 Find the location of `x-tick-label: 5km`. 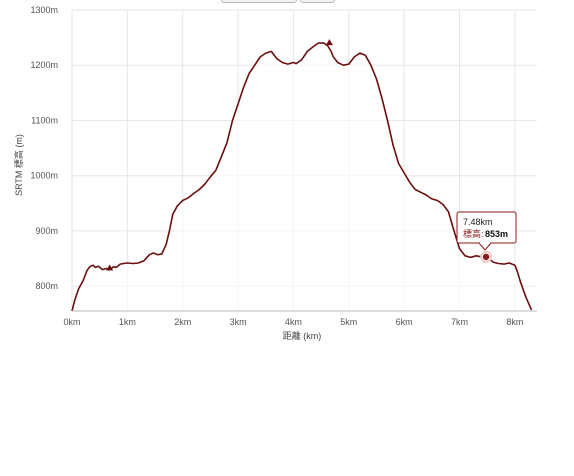

x-tick-label: 5km is located at coordinates (348, 322).